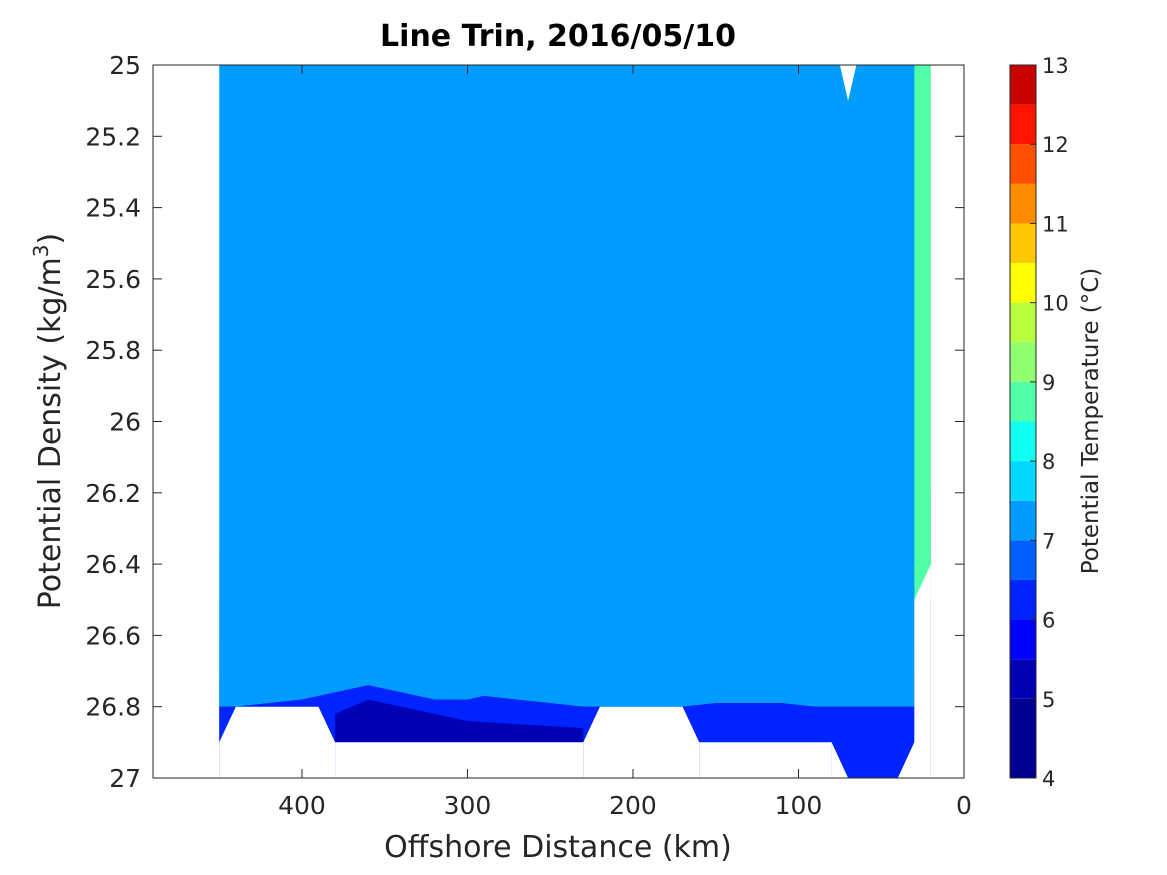 This screenshot has width=1167, height=875. What do you see at coordinates (125, 65) in the screenshot?
I see `y-tick-label: 25` at bounding box center [125, 65].